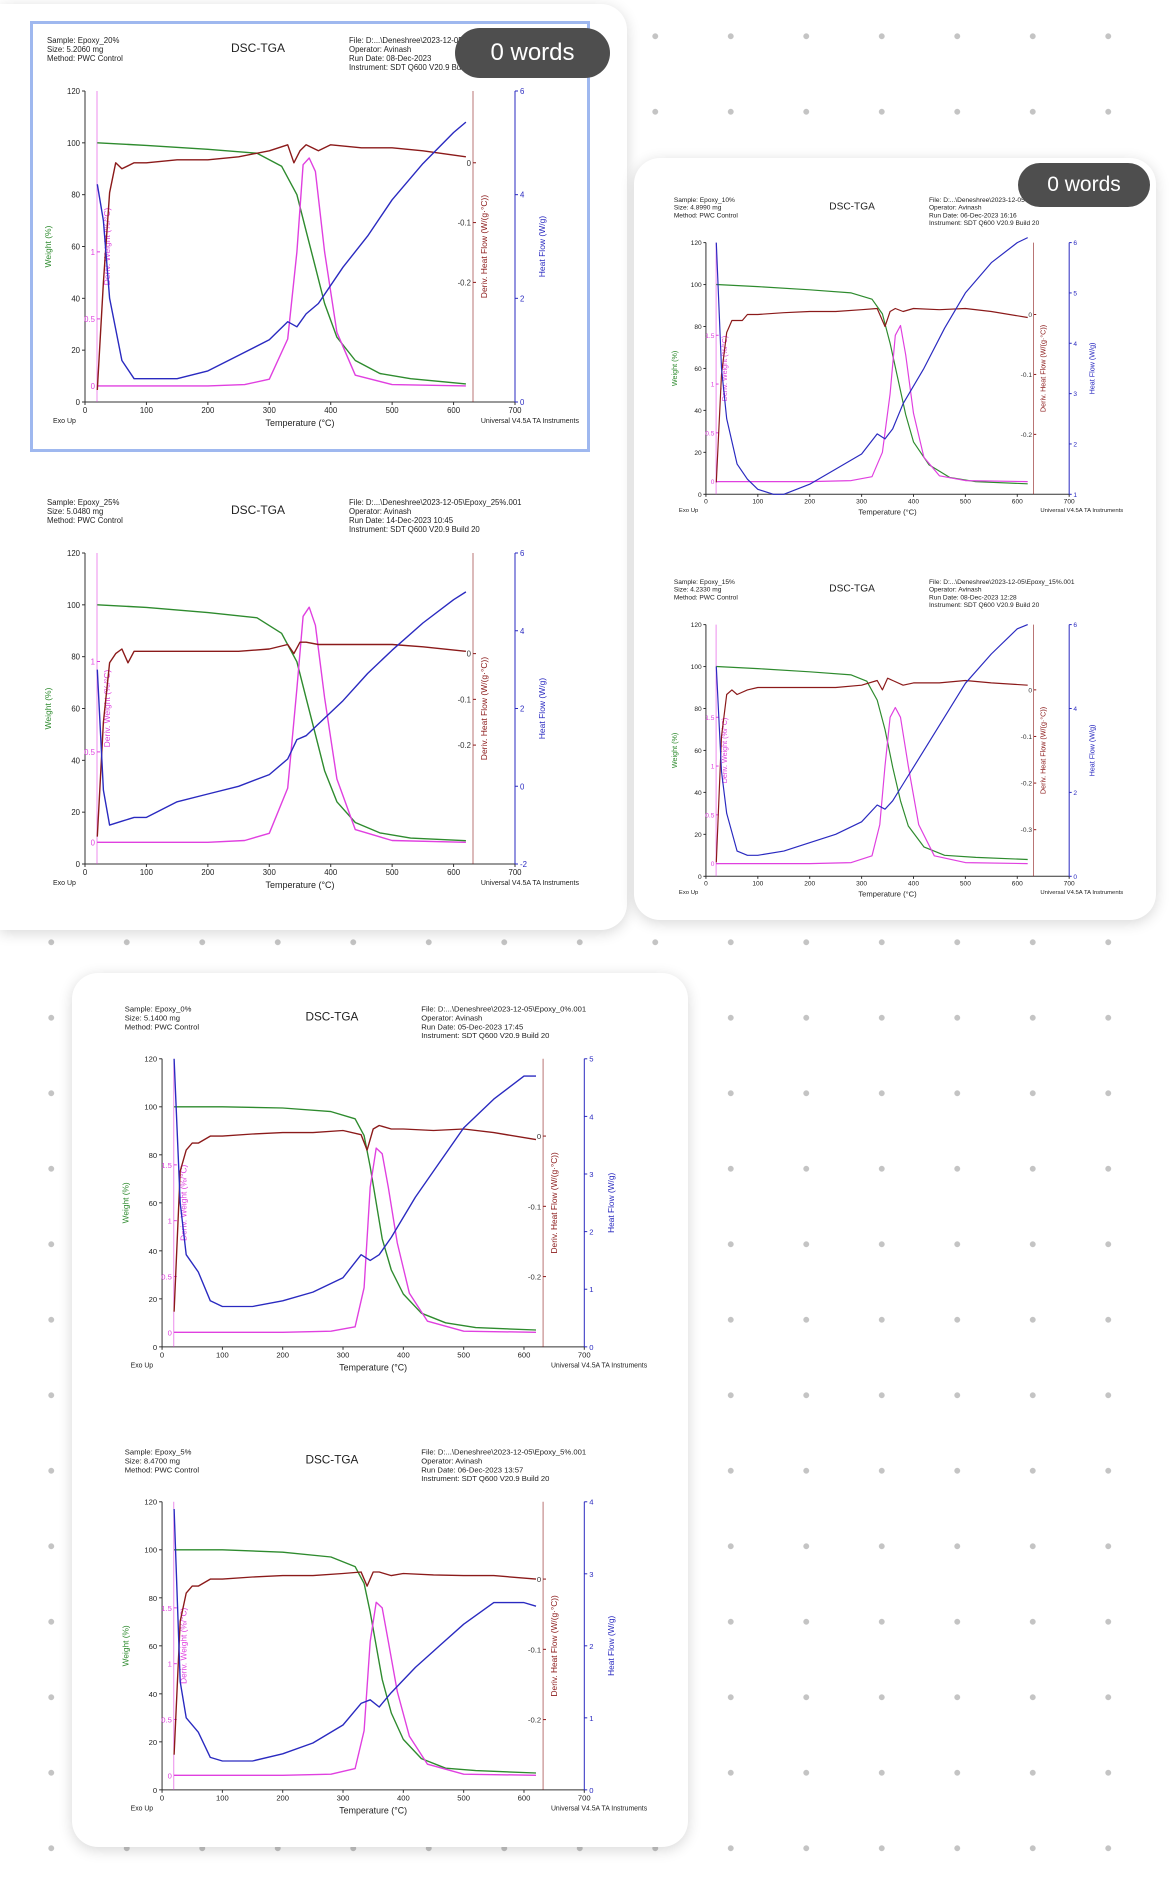 This screenshot has height=1892, width=1170. I want to click on sample-size: Size: 4.2330 mg, so click(698, 590).